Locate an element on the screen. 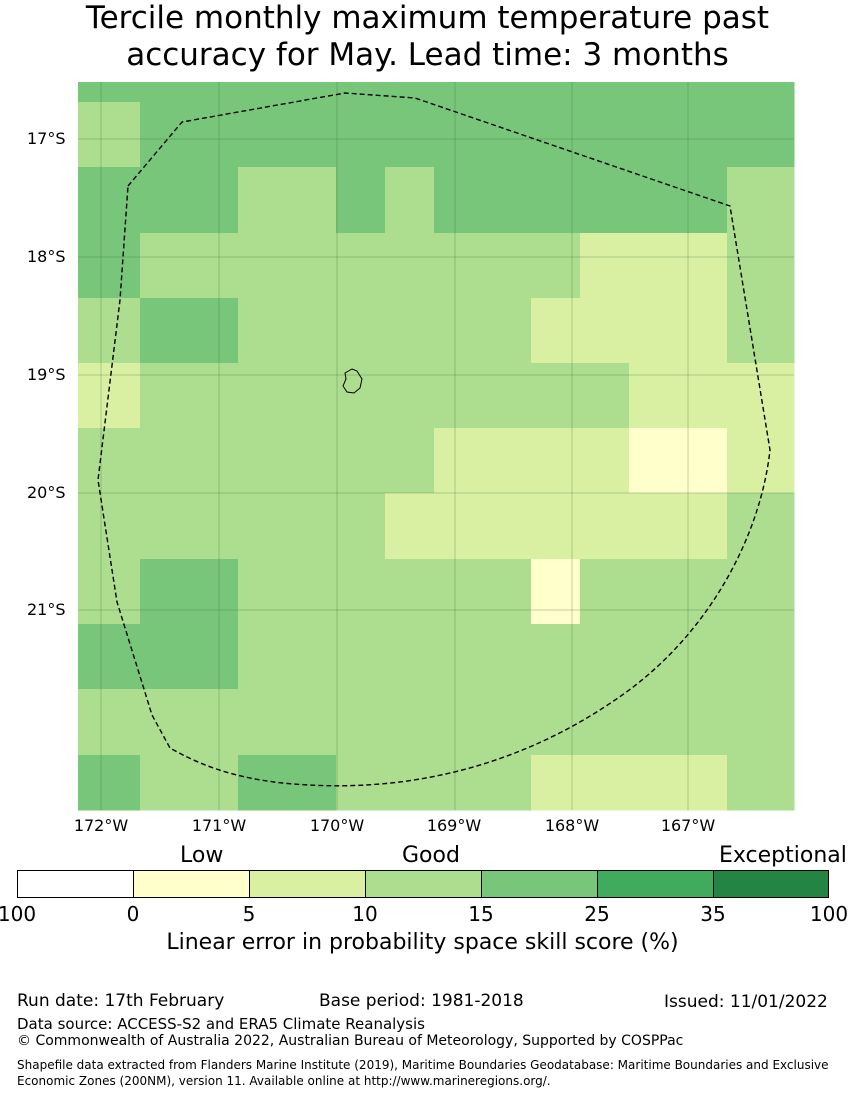 The width and height of the screenshot is (855, 1095). lat-tick-19s: 19°S is located at coordinates (46, 374).